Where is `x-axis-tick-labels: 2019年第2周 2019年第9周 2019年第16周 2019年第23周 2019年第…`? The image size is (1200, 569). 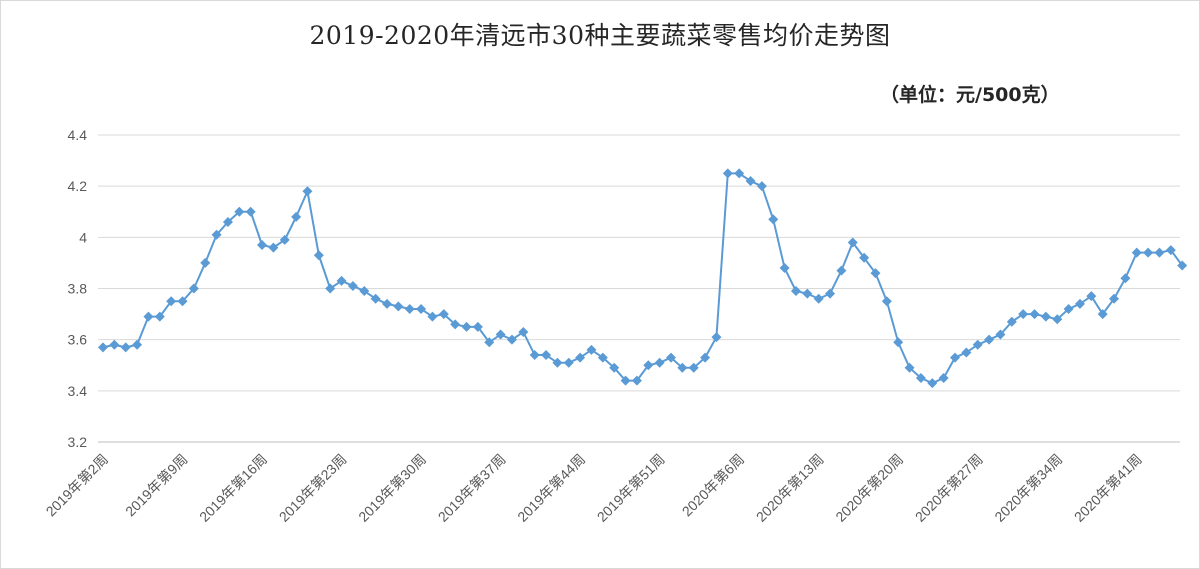
x-axis-tick-labels: 2019年第2周 2019年第9周 2019年第16周 2019年第23周 2019年第… is located at coordinates (594, 488).